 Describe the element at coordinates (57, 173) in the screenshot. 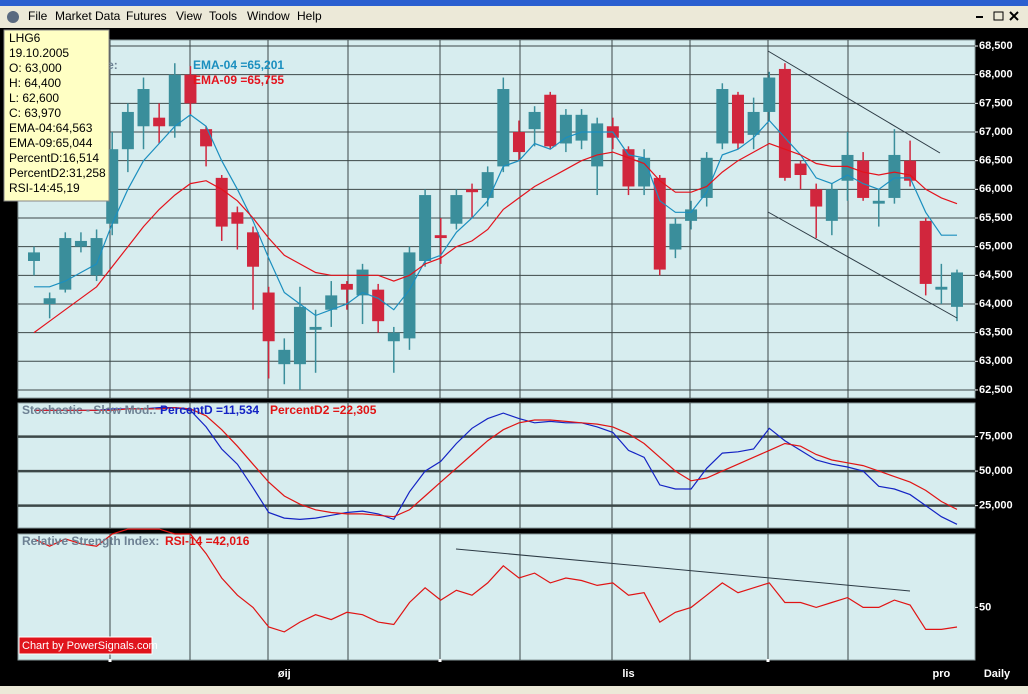

I see `info-line: PercentD2:31,258` at that location.